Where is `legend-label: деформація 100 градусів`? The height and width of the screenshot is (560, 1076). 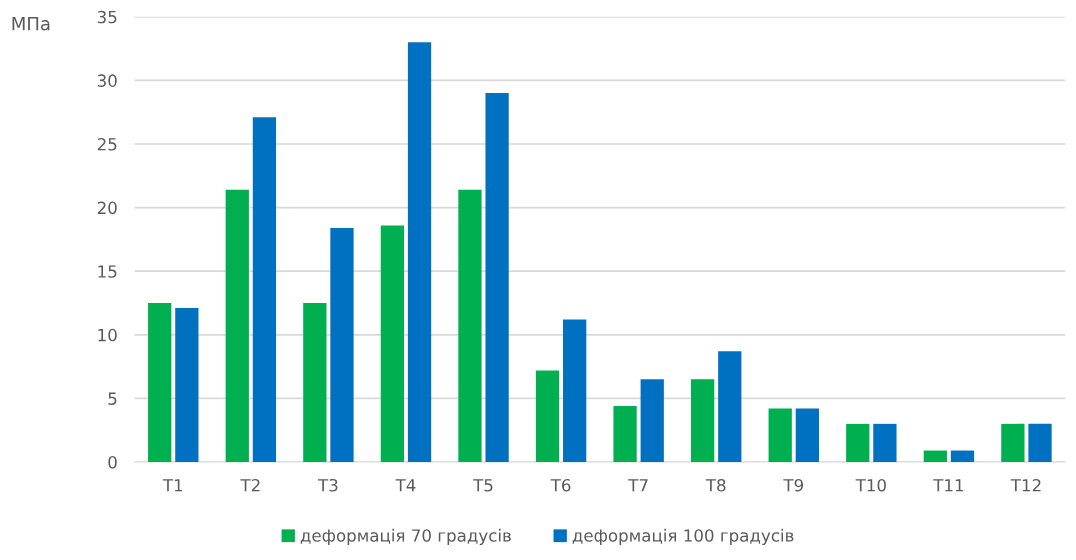 legend-label: деформація 100 градусів is located at coordinates (683, 536).